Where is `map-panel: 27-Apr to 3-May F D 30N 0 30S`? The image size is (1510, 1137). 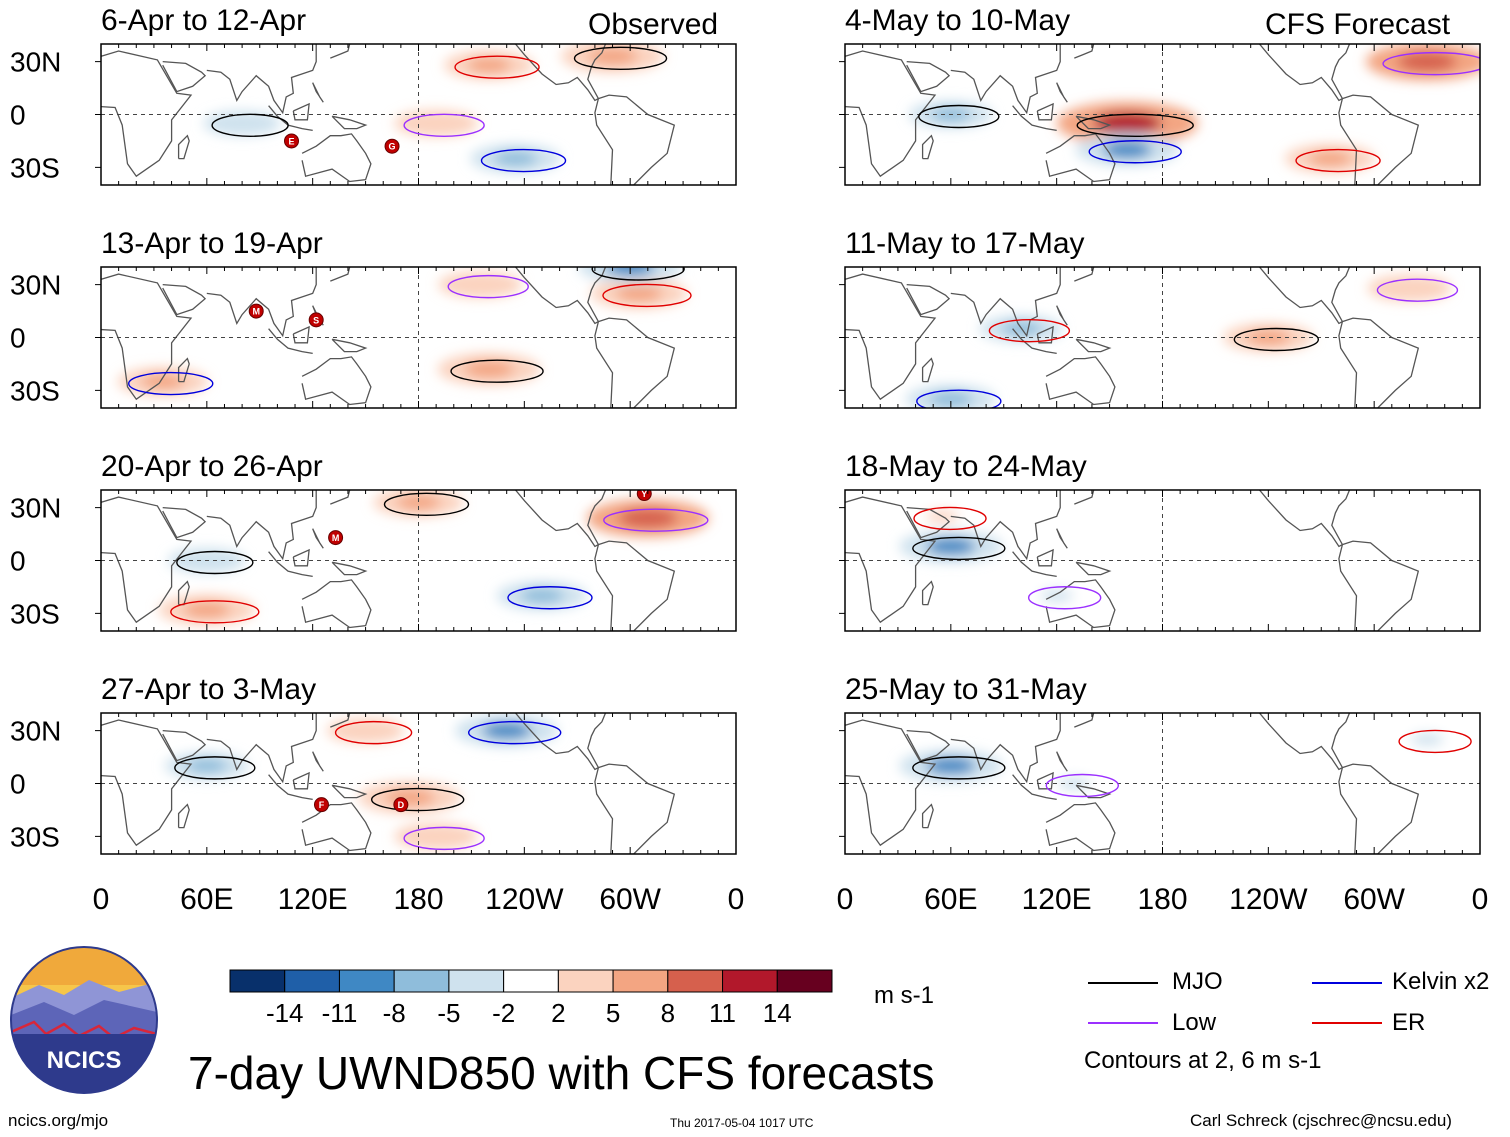 map-panel: 27-Apr to 3-May F D 30N 0 30S is located at coordinates (373, 764).